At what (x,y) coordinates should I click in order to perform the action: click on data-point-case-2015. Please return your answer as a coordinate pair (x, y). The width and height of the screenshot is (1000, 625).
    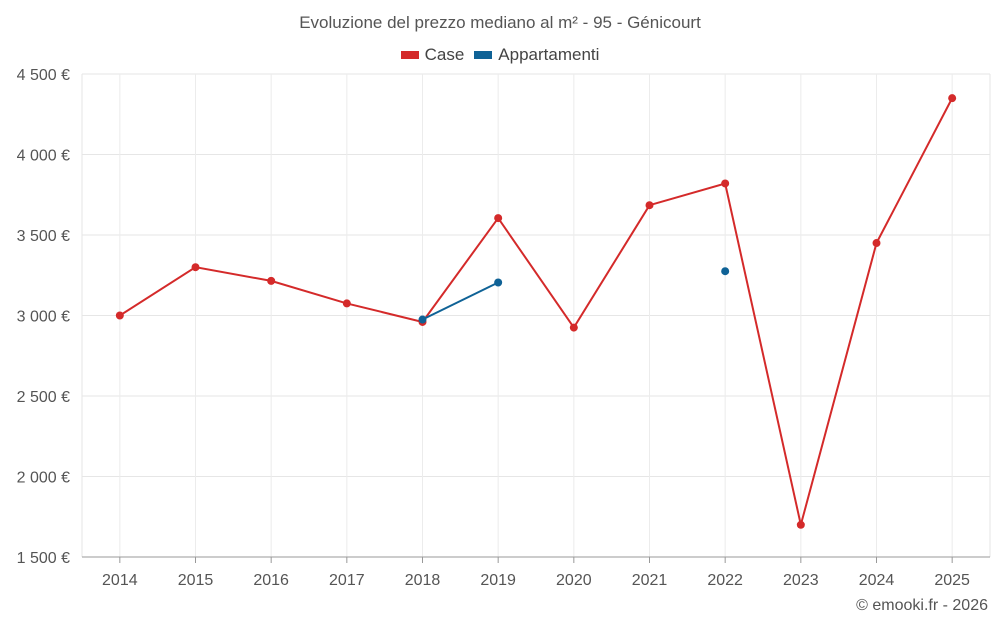
    Looking at the image, I should click on (195, 267).